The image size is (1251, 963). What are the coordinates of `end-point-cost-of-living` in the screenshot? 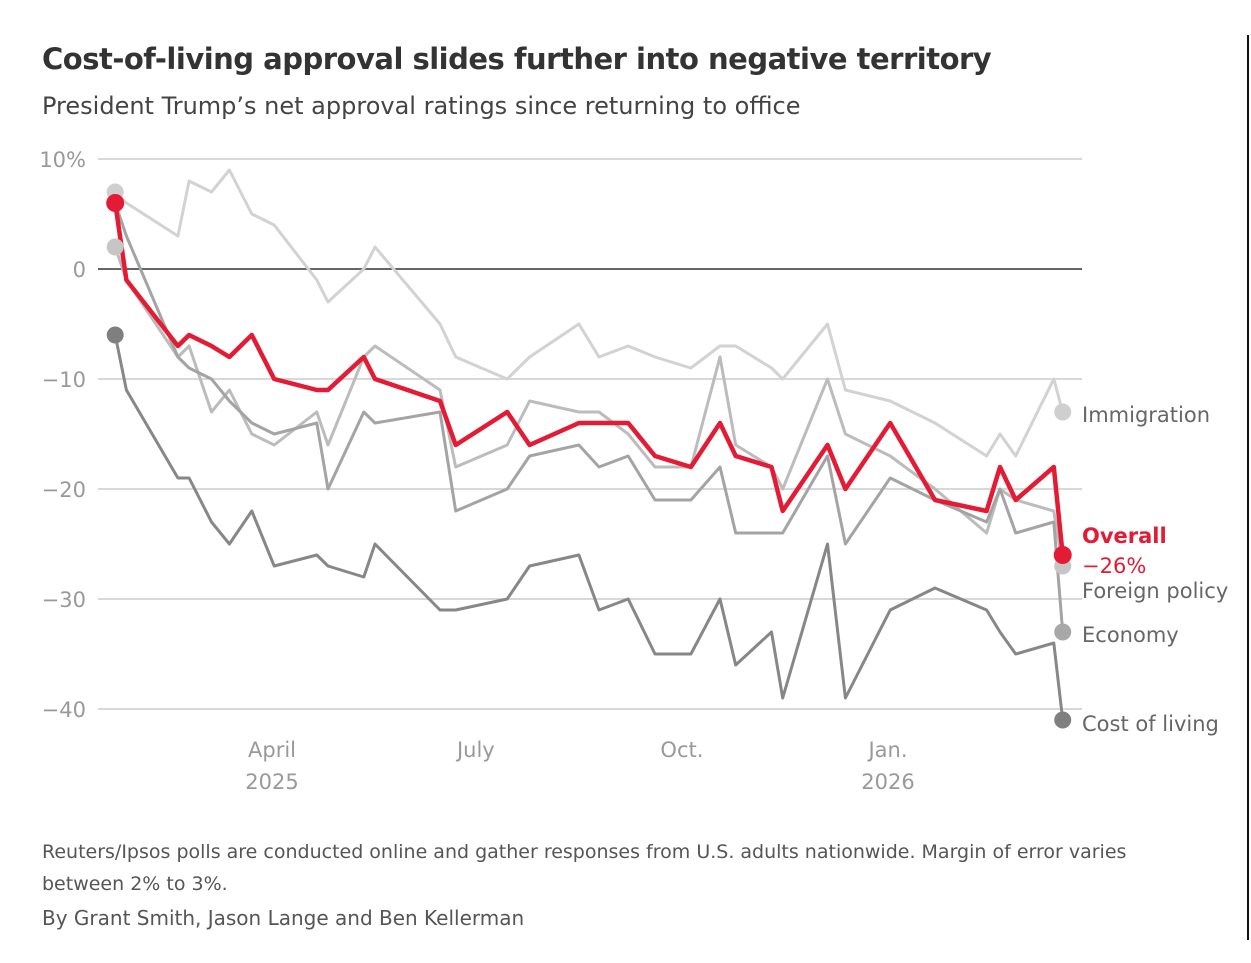 It's located at (1063, 720).